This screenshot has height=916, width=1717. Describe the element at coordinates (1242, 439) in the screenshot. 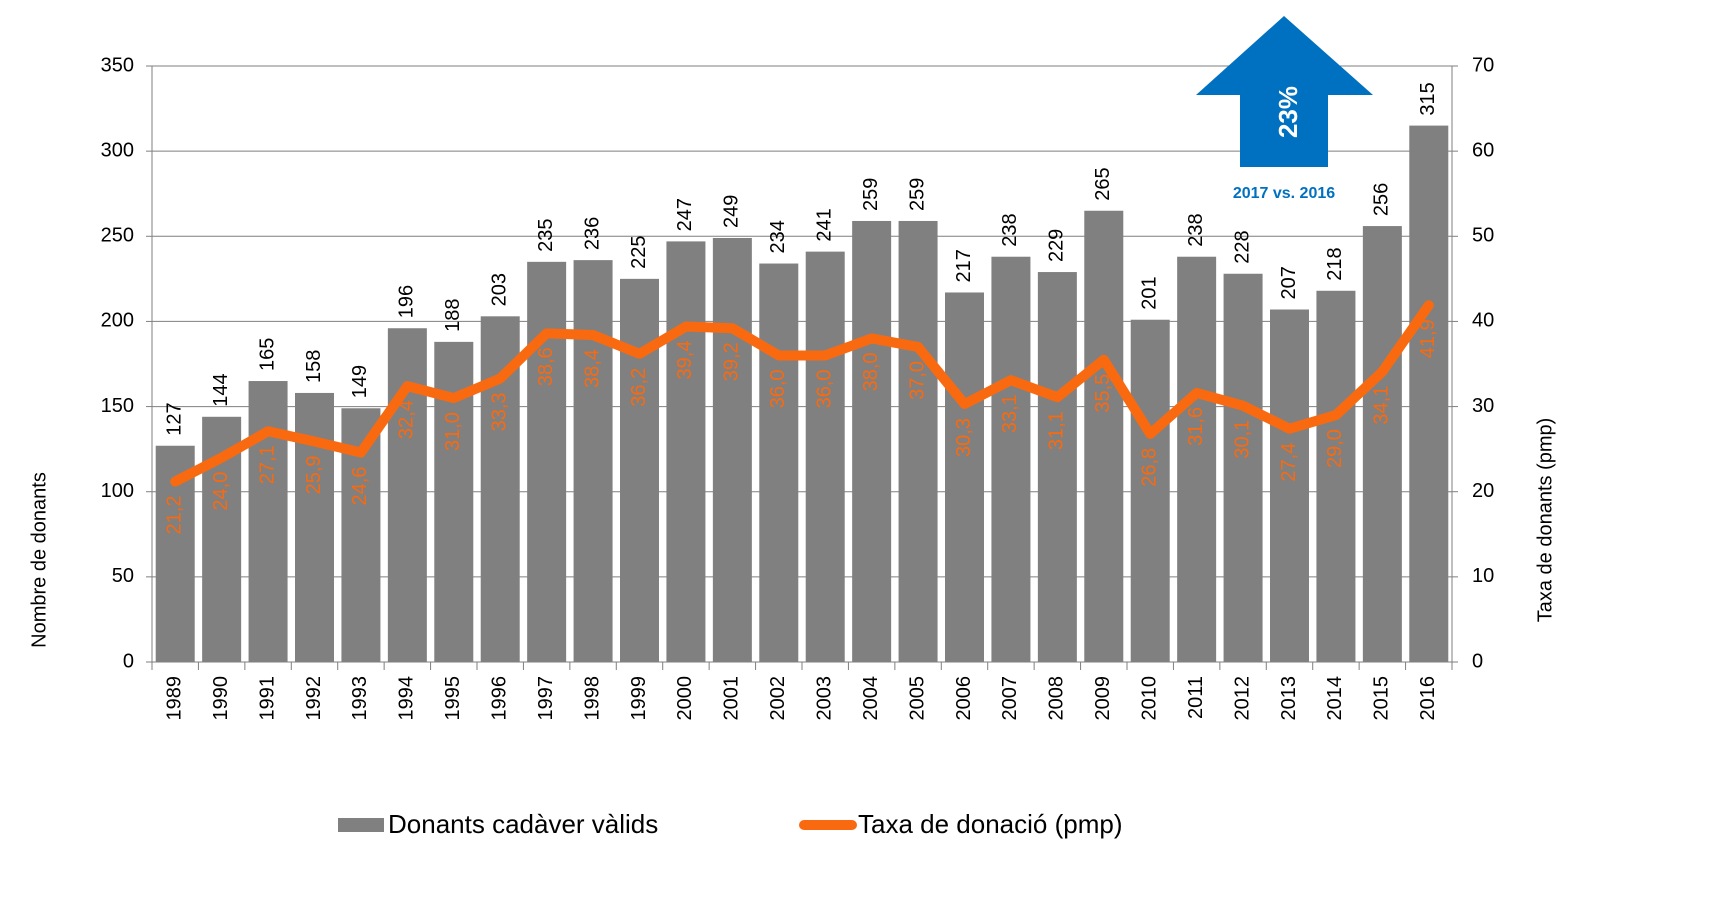

I see `line-value-label: 30,1` at that location.